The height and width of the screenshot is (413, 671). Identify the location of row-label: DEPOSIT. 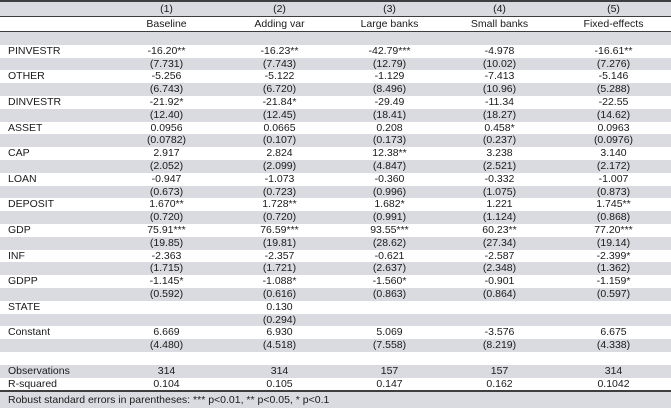
(31, 204).